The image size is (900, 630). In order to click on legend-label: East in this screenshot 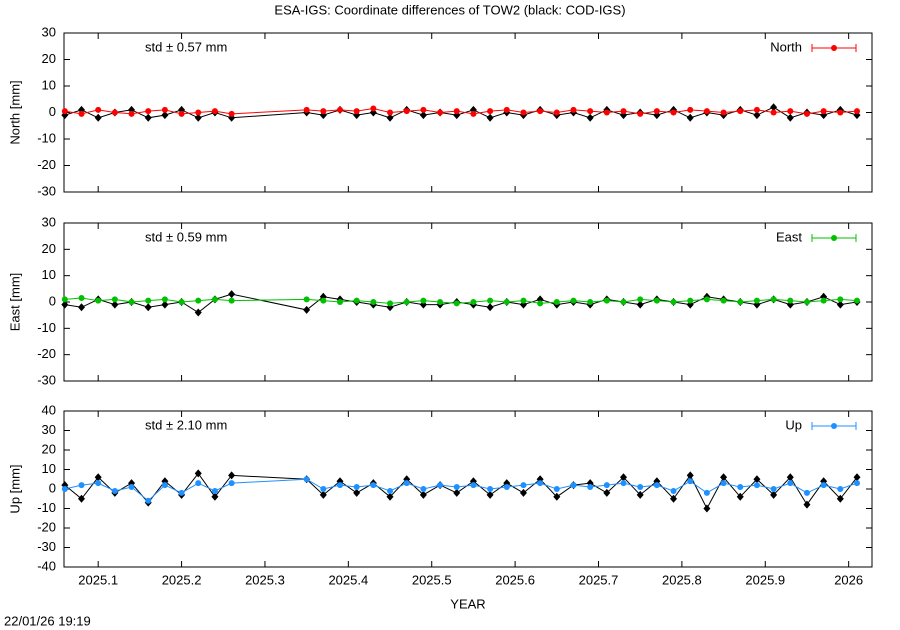, I will do `click(789, 236)`.